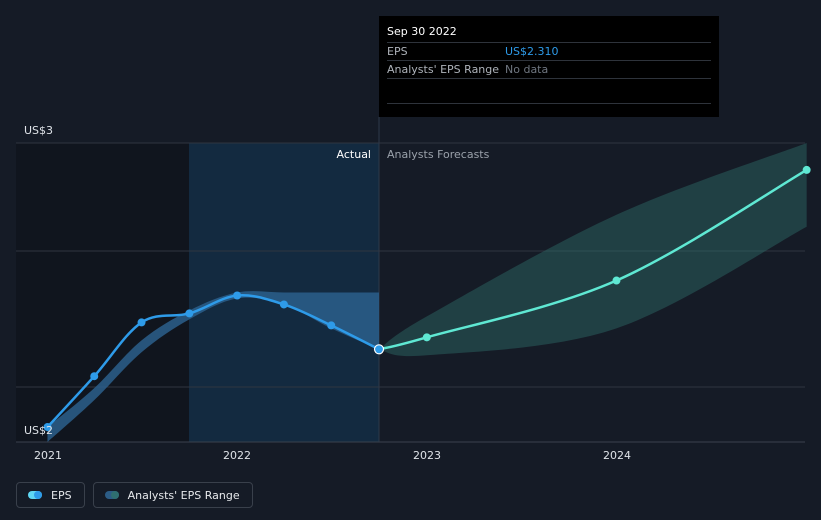 This screenshot has height=520, width=821. I want to click on past-period-shade, so click(102, 292).